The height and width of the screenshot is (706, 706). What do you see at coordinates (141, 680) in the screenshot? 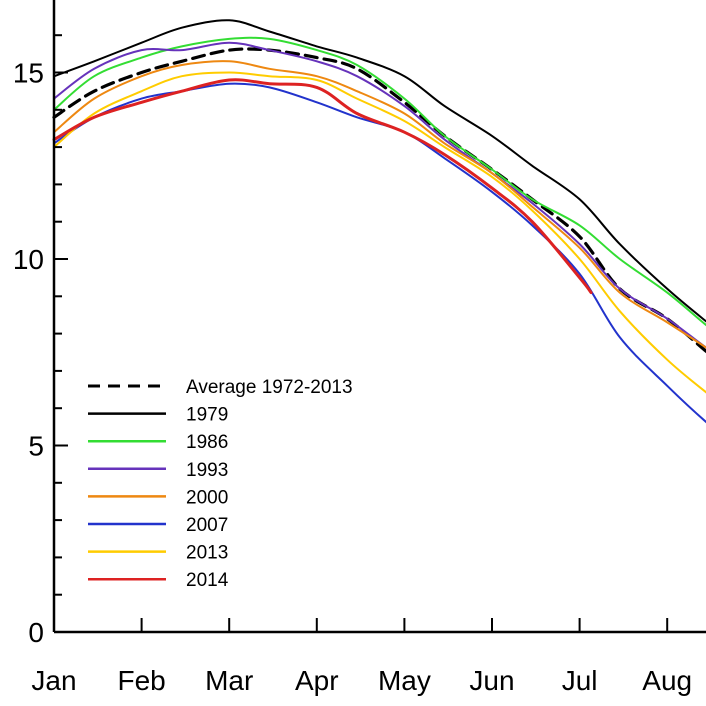
I see `x-tick-label: Feb` at bounding box center [141, 680].